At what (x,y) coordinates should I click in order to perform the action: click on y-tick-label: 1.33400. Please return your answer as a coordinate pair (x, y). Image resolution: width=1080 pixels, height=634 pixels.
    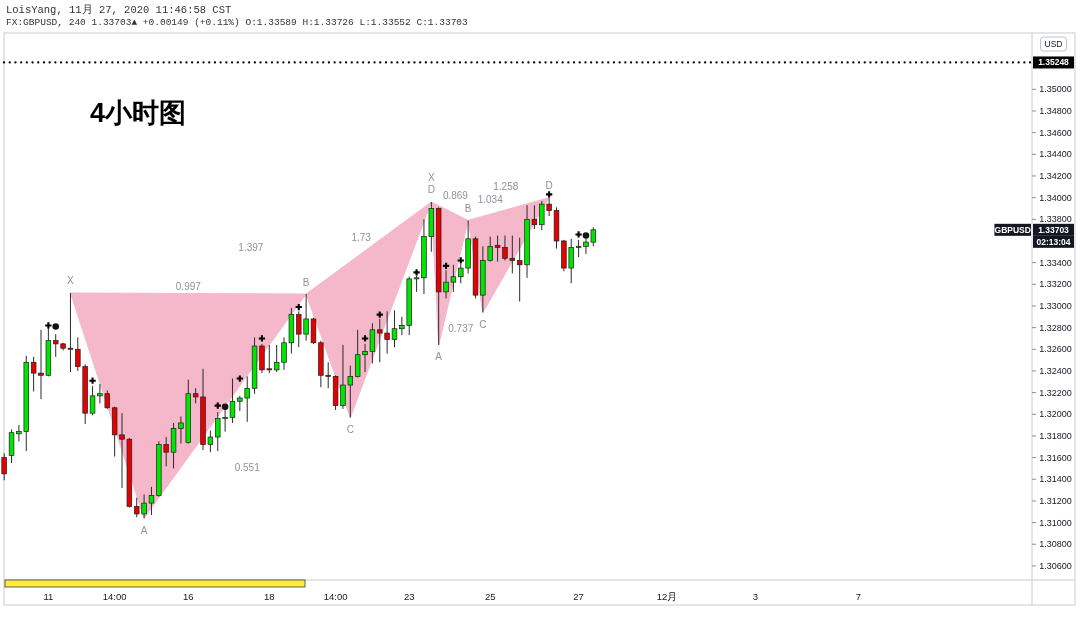
    Looking at the image, I should click on (1055, 262).